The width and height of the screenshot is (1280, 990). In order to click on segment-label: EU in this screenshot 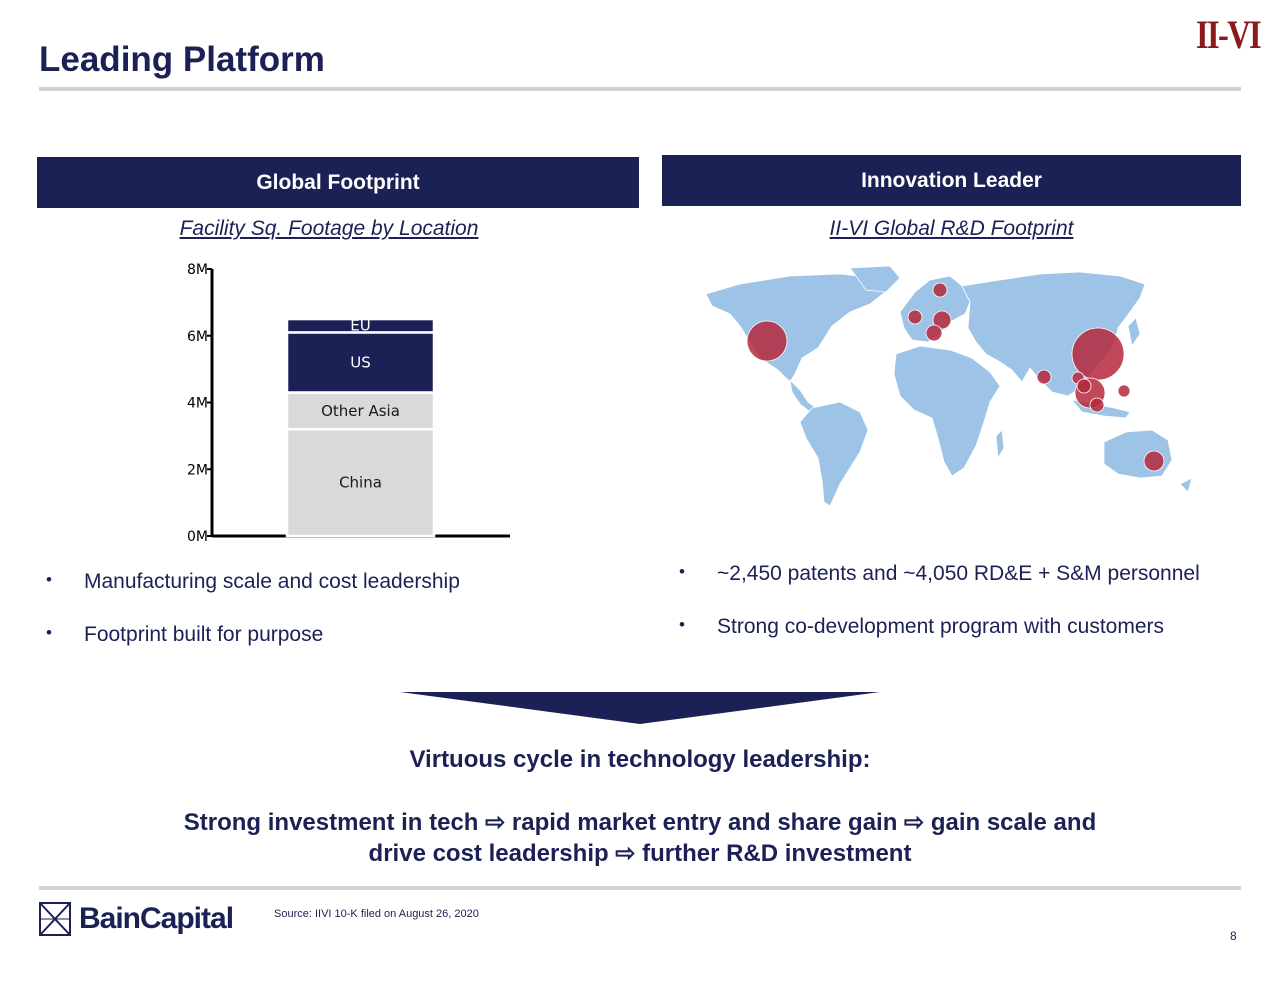, I will do `click(360, 326)`.